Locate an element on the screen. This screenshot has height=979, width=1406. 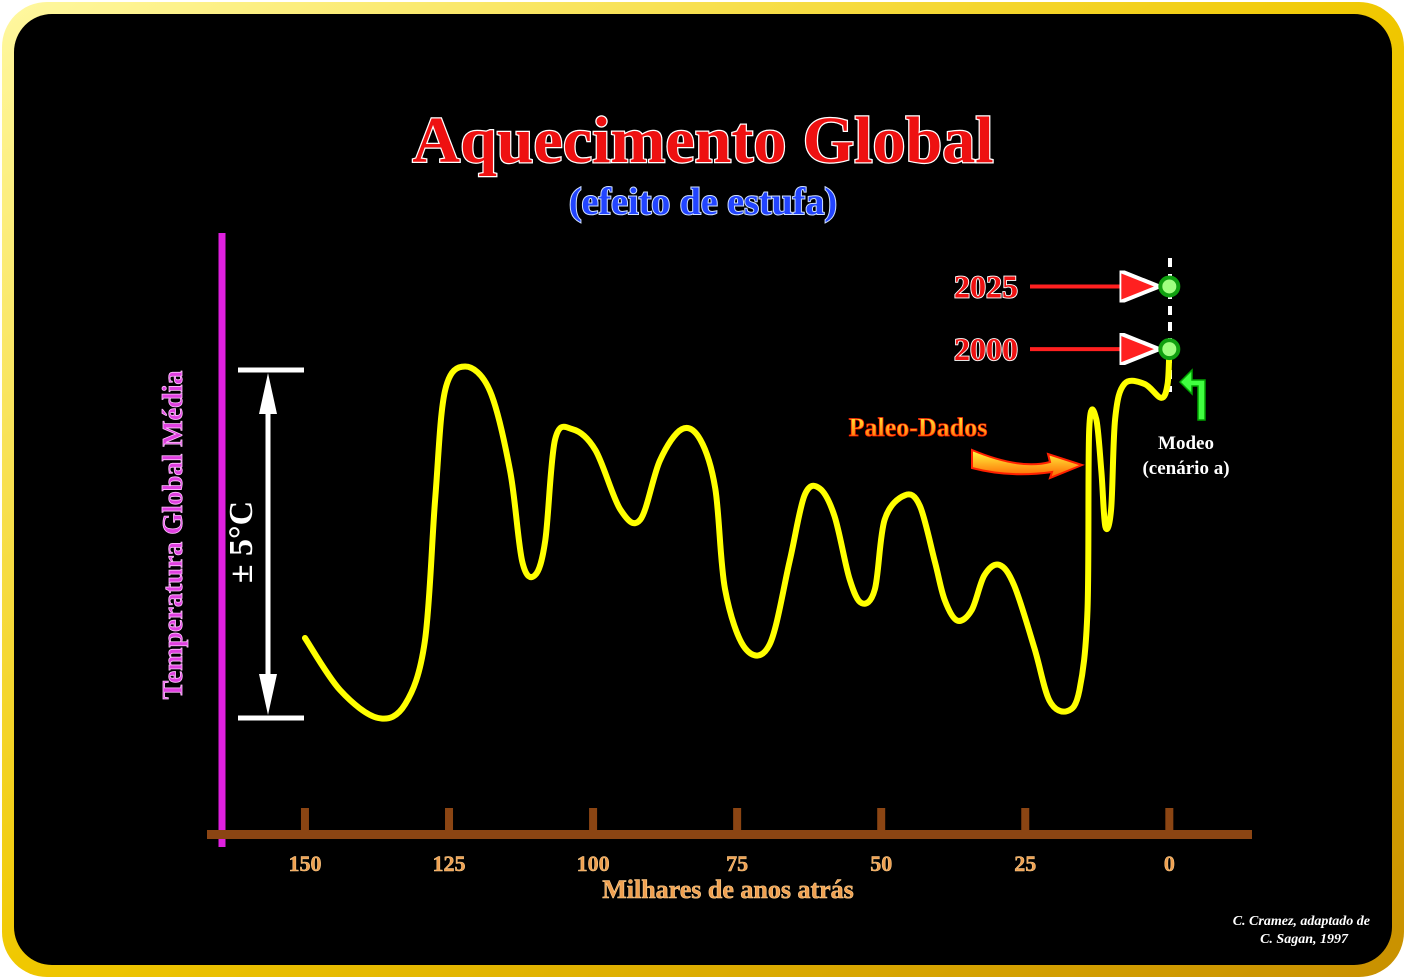
scale-label: ± 5°C is located at coordinates (241, 542).